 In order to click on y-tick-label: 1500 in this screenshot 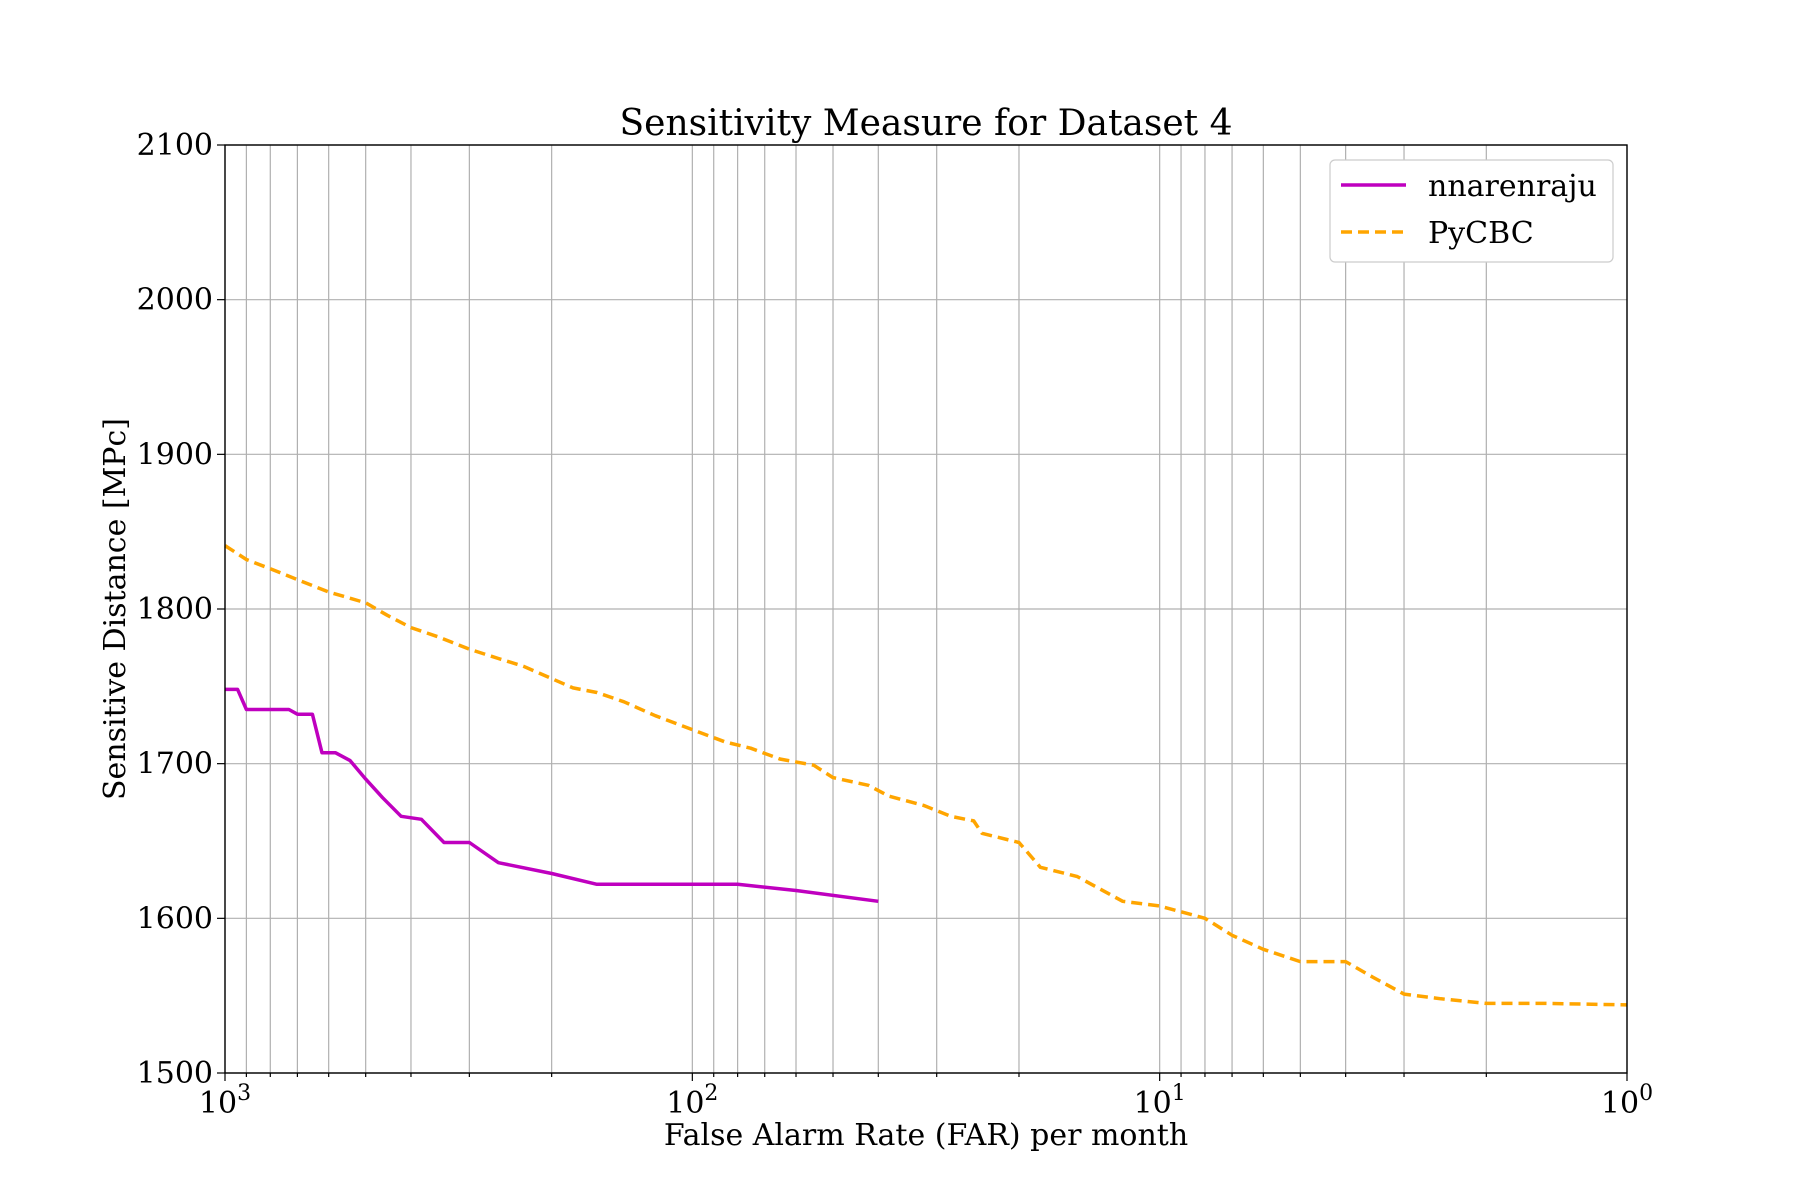, I will do `click(175, 1073)`.